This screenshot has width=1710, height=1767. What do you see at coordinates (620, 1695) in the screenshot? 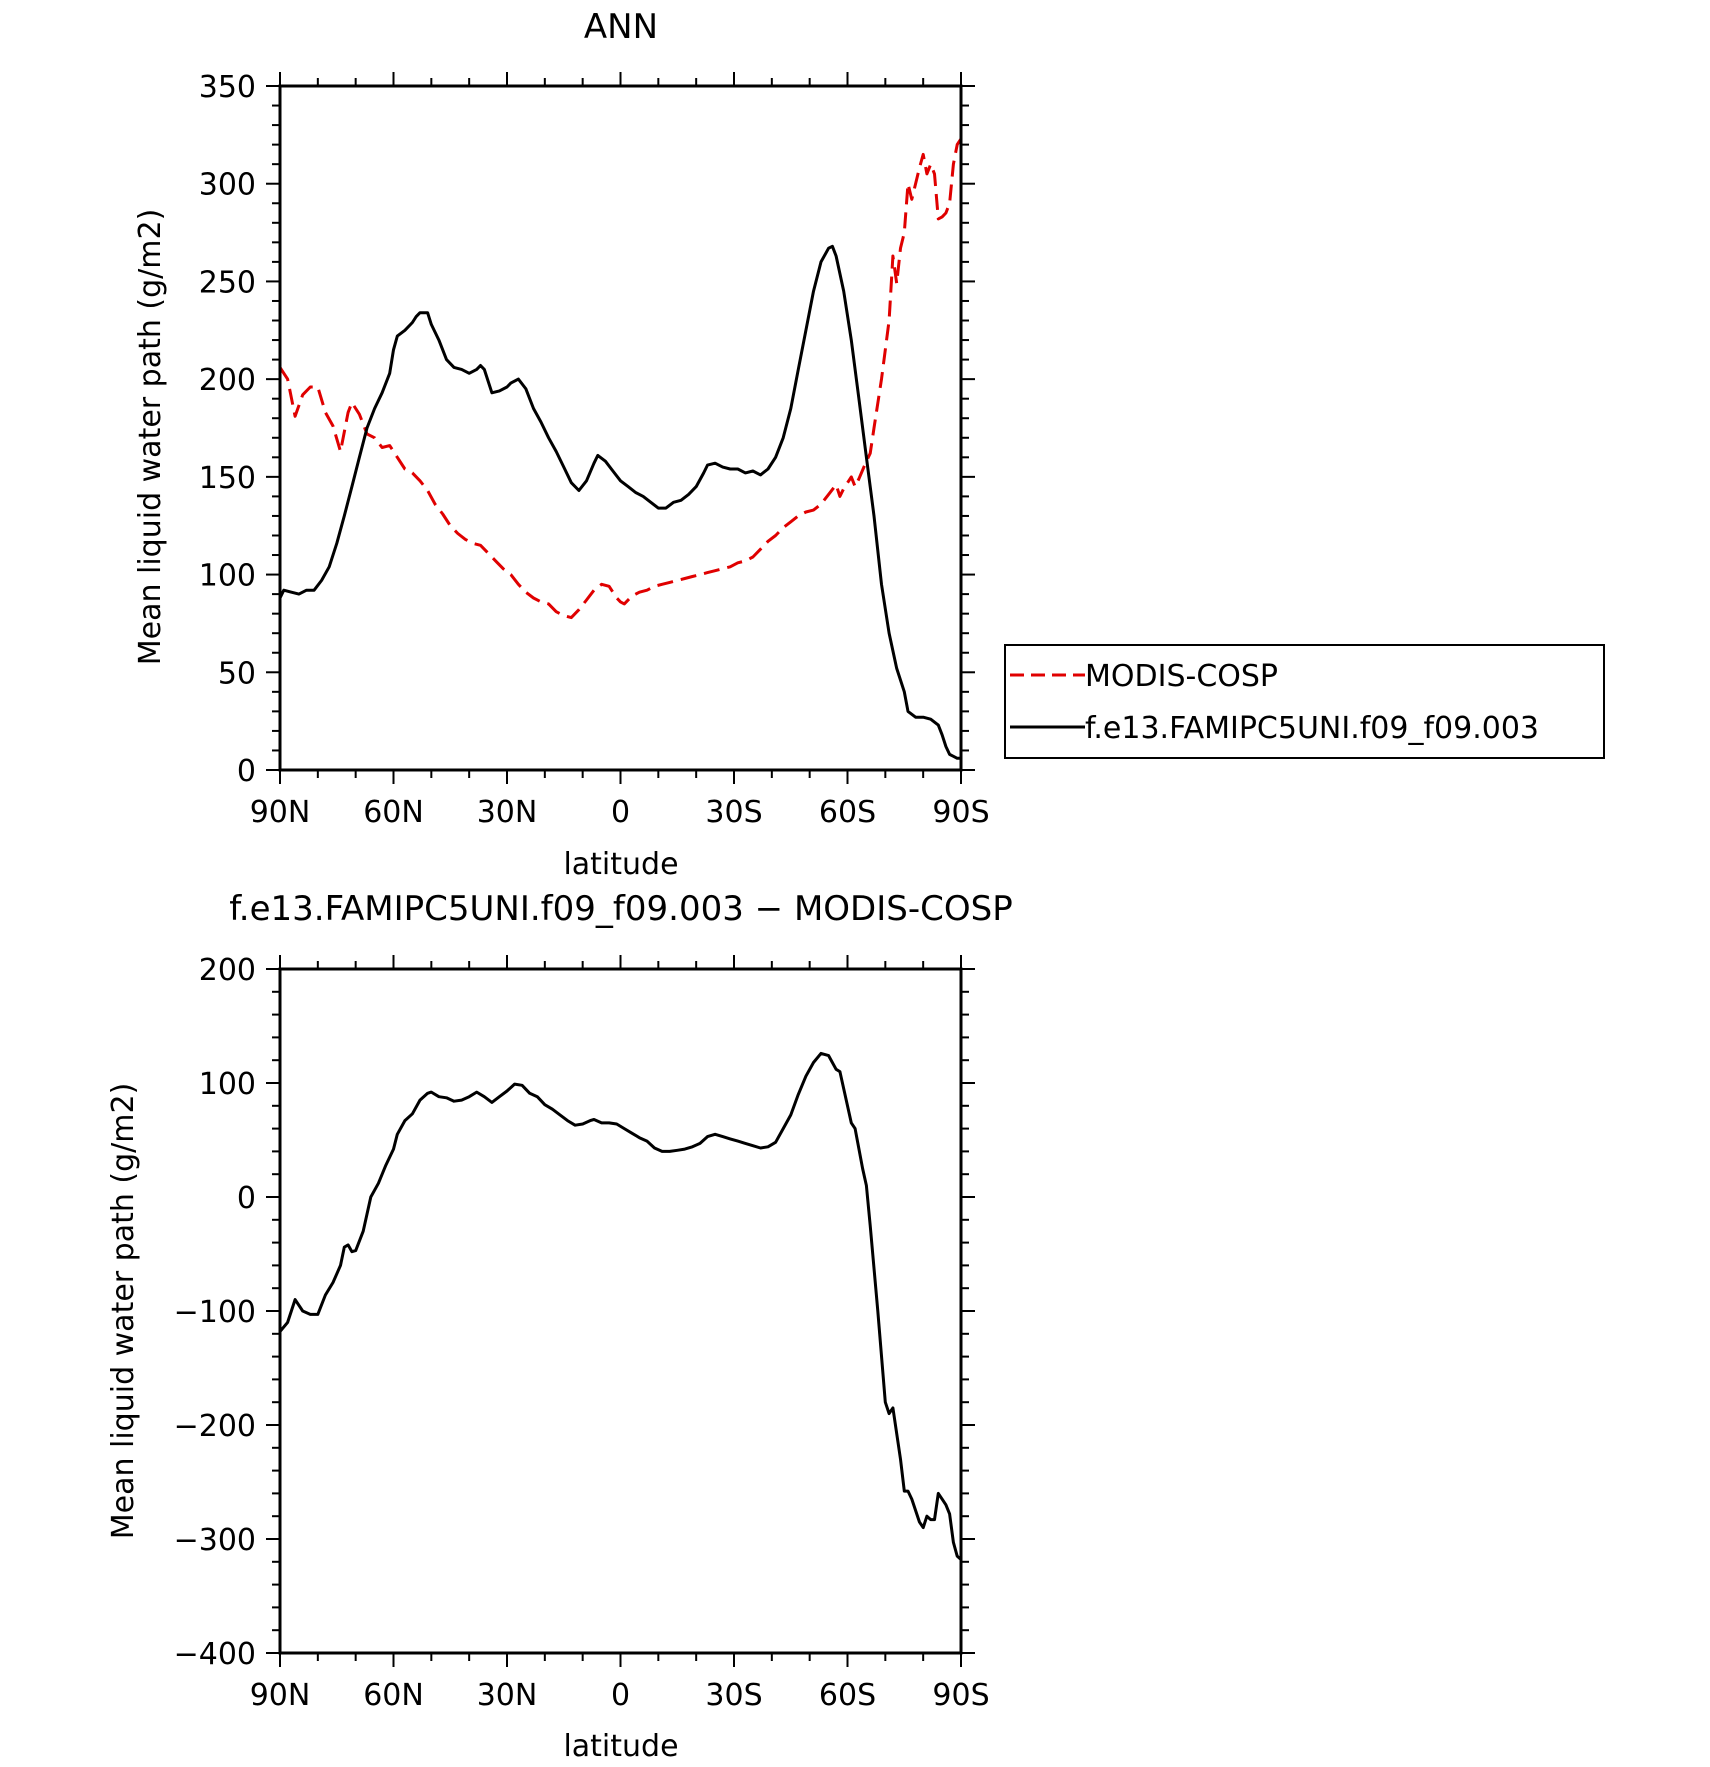
I see `x-tick-label-1-3: 0` at bounding box center [620, 1695].